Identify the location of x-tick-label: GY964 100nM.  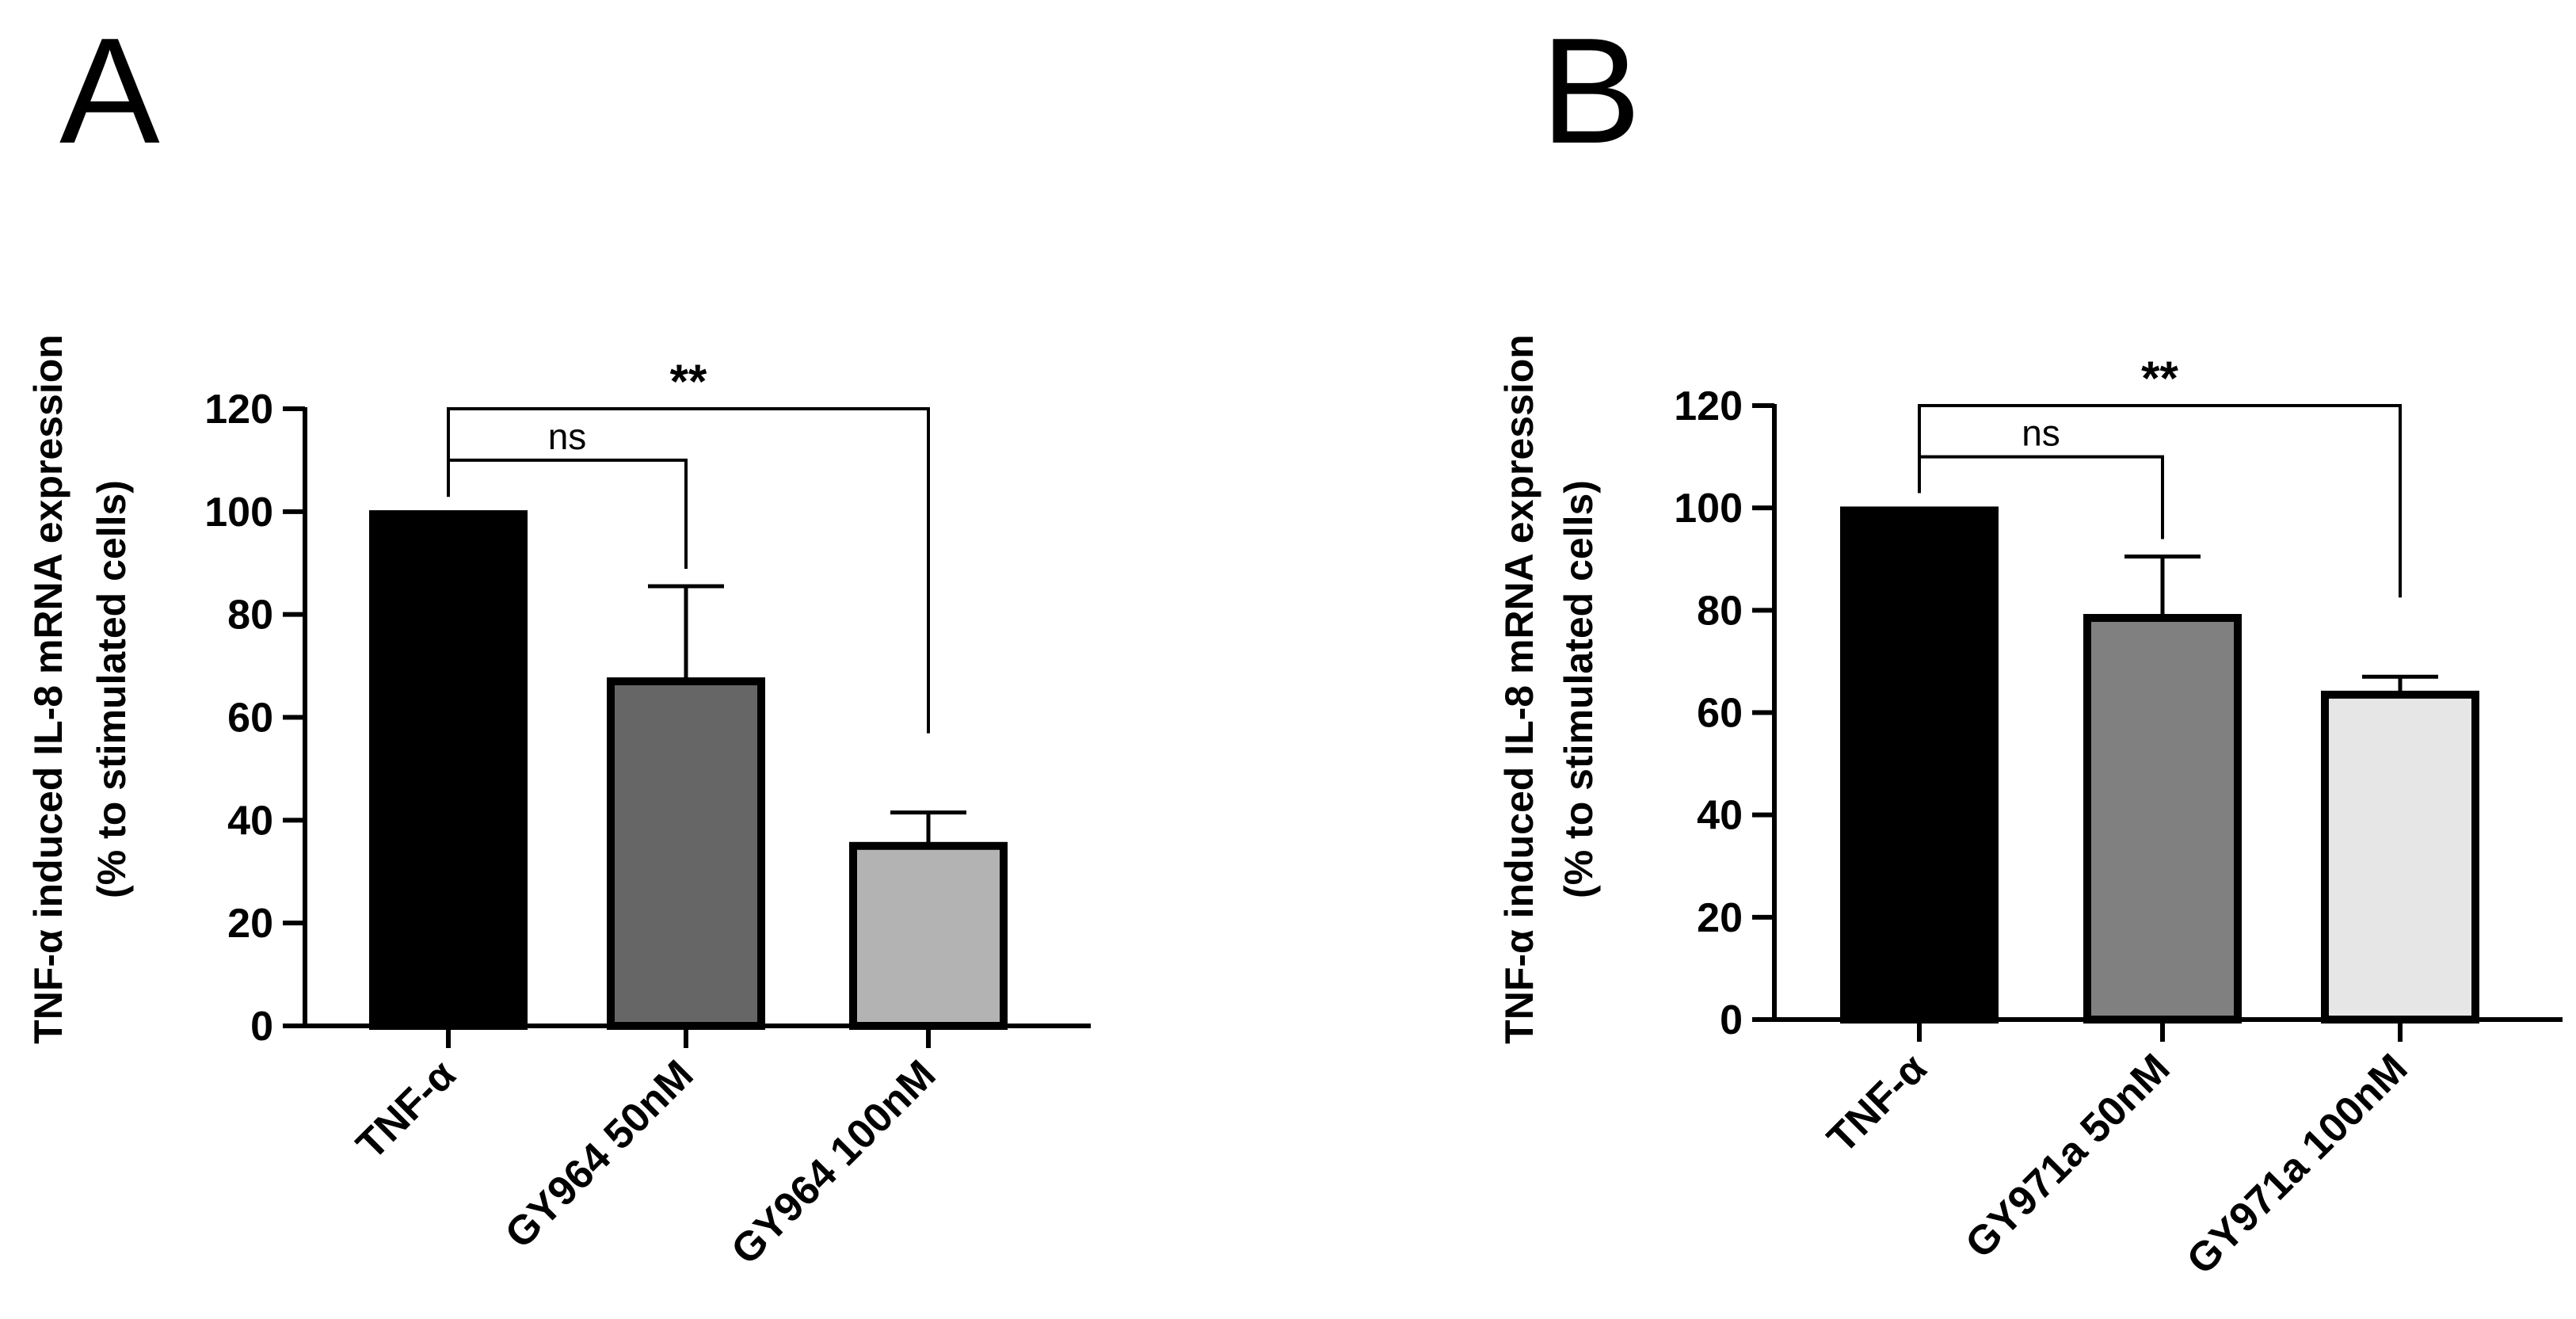
(833, 1162).